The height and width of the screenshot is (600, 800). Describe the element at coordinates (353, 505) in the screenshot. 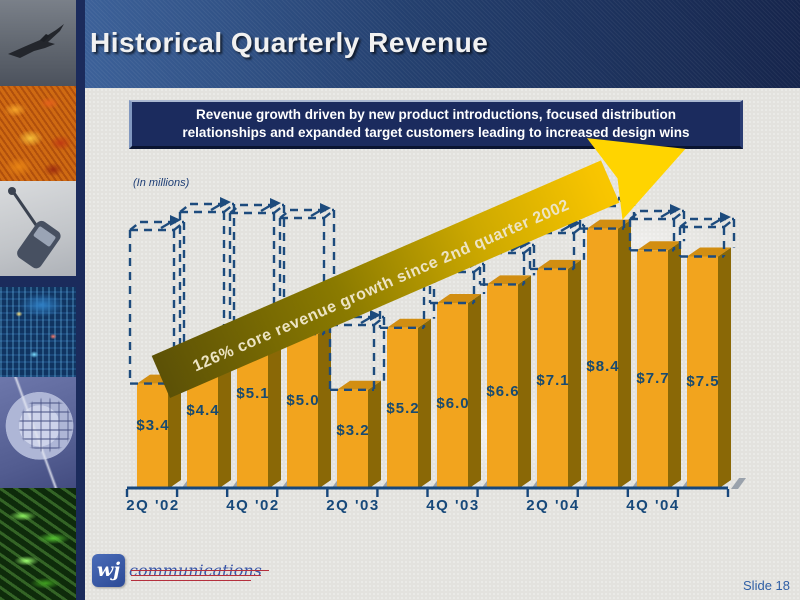

I see `x-axis-label: 2Q '03` at that location.